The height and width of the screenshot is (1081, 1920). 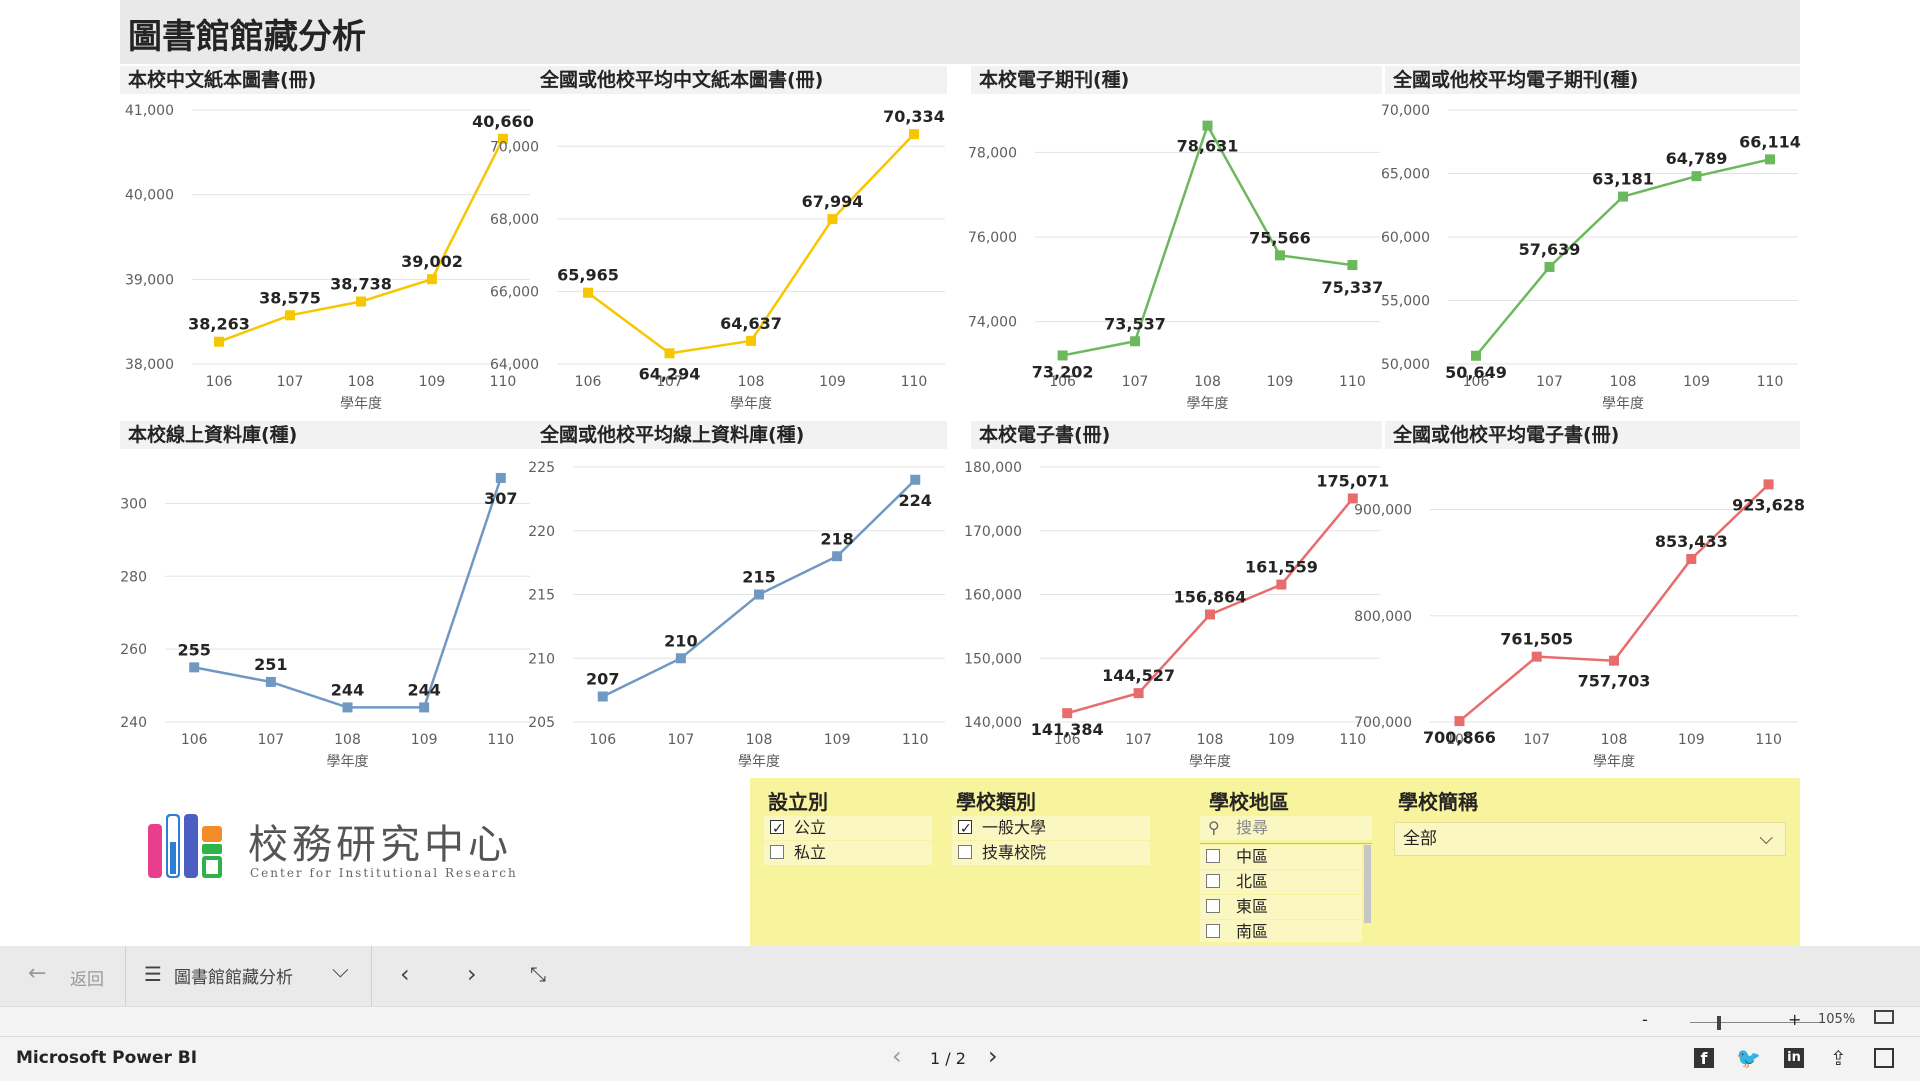 I want to click on slicer-region-option-north: 北區, so click(x=1281, y=882).